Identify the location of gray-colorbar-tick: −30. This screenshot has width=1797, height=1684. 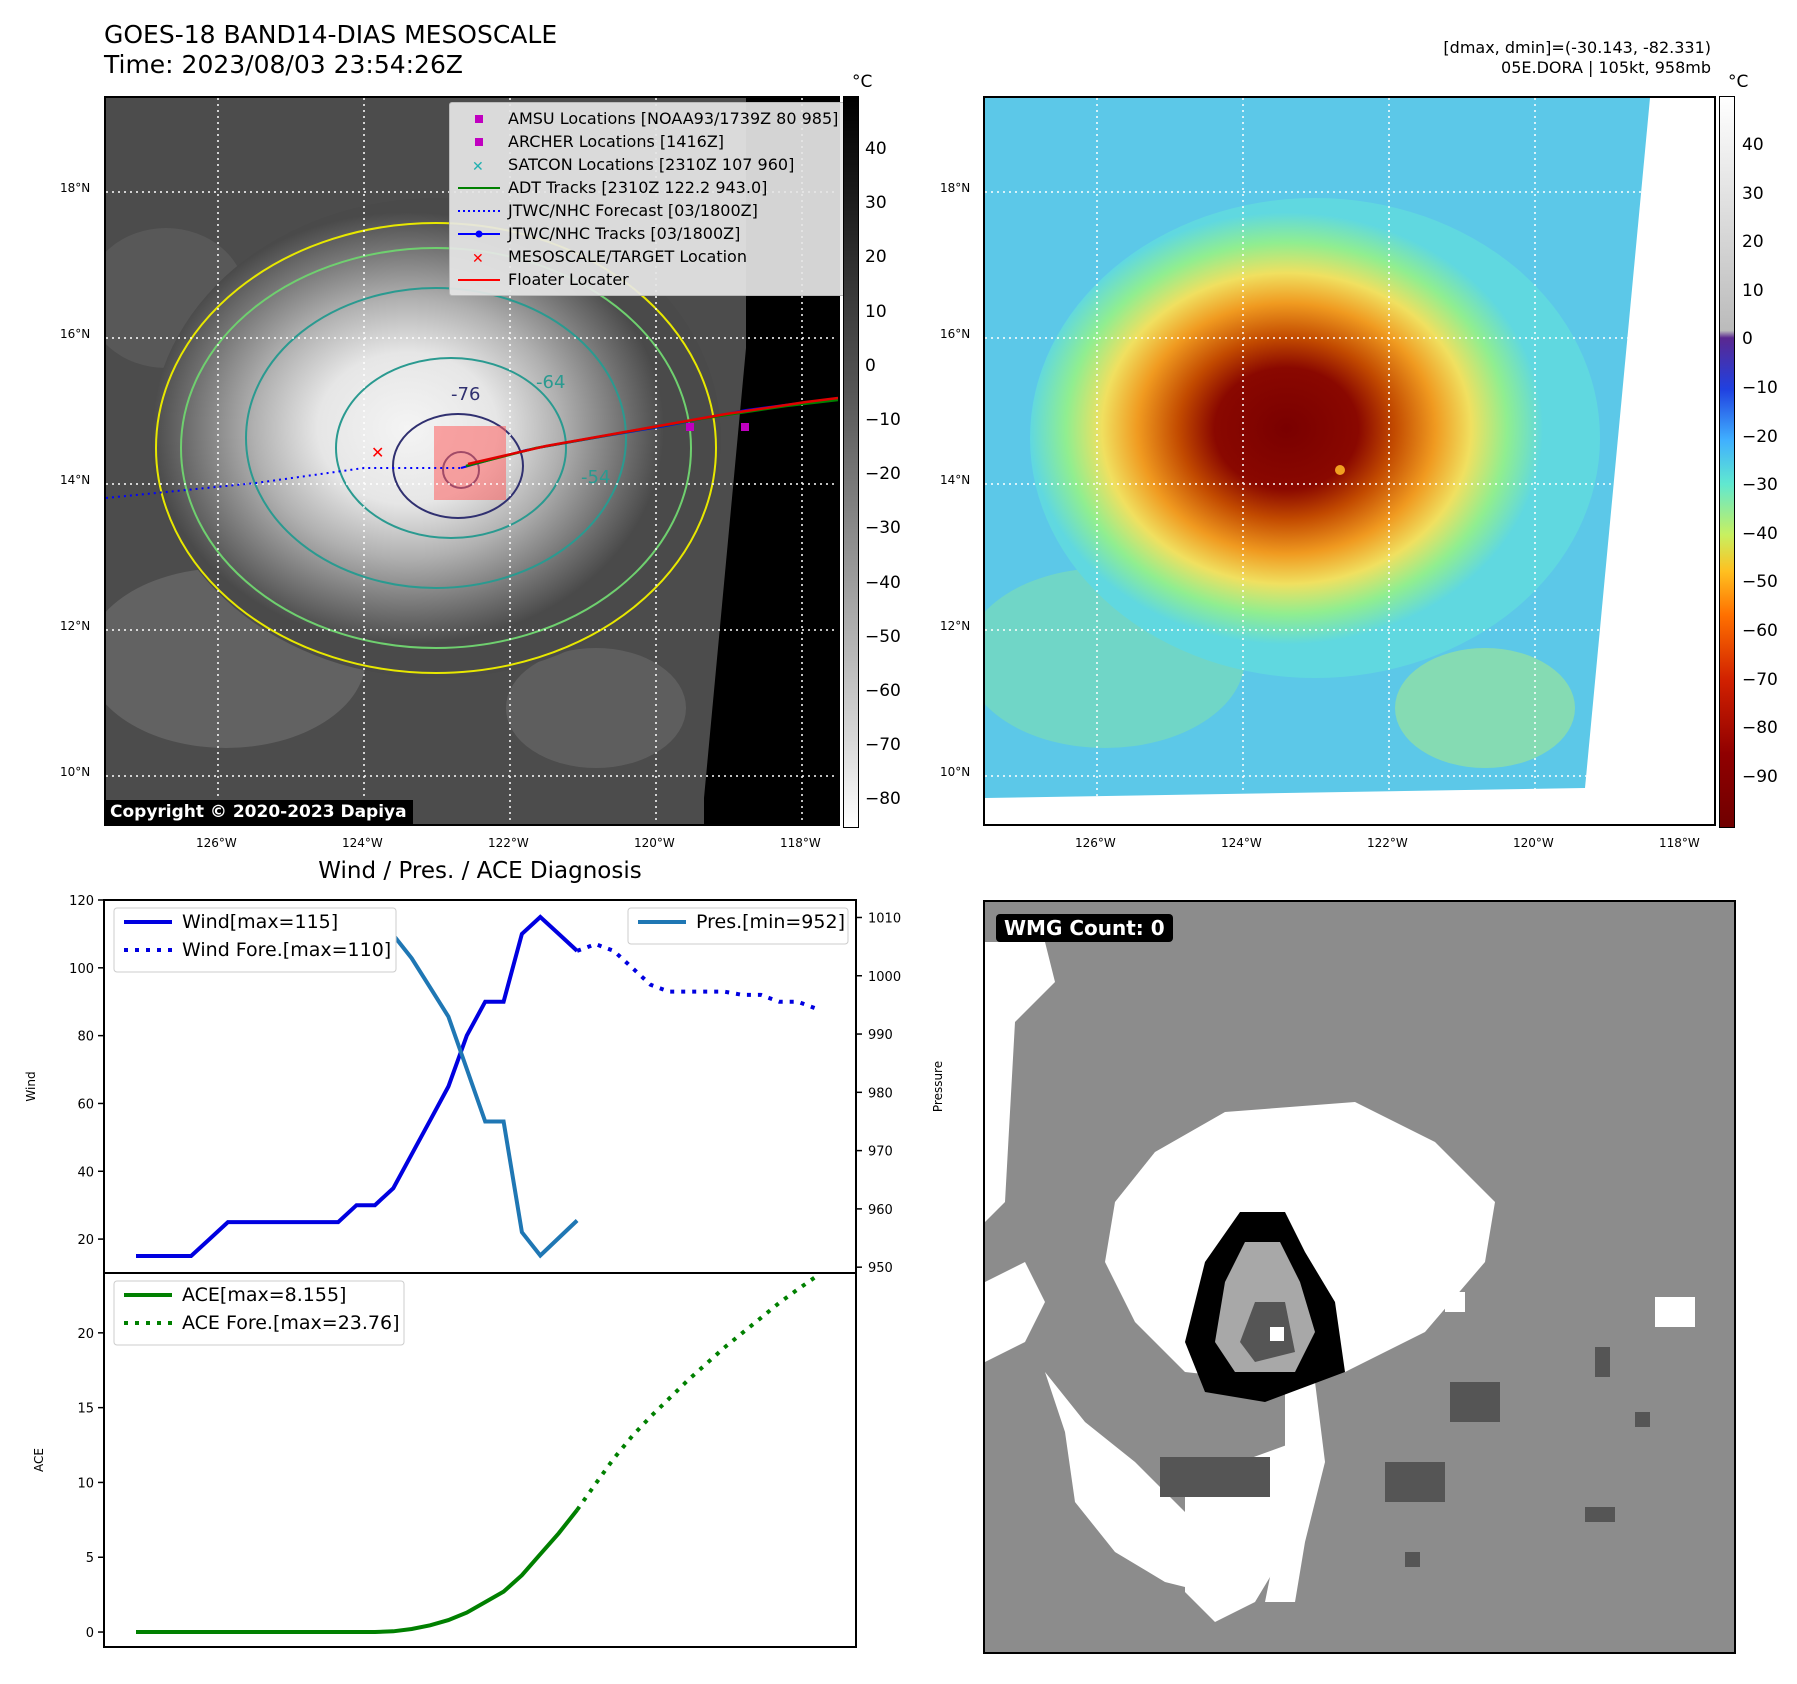
(883, 528).